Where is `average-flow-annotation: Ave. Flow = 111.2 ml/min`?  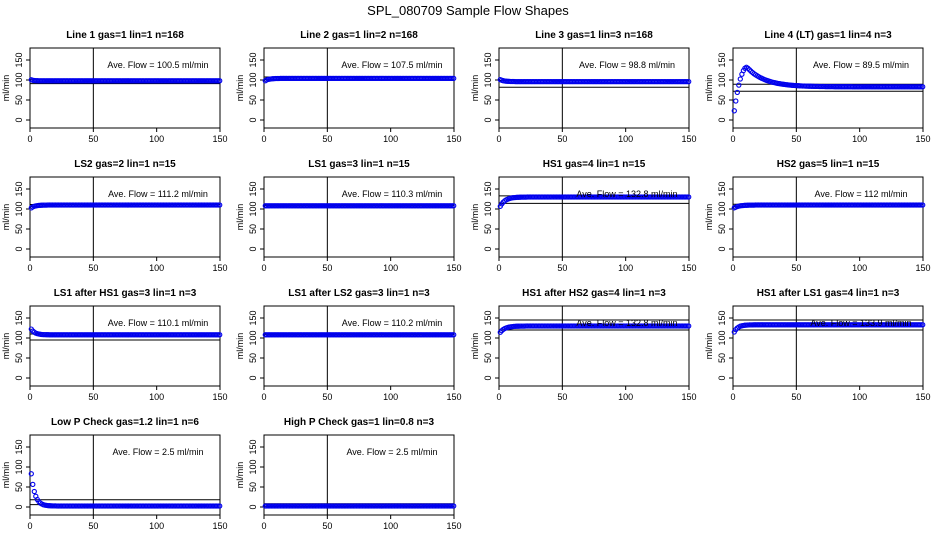 average-flow-annotation: Ave. Flow = 111.2 ml/min is located at coordinates (158, 194).